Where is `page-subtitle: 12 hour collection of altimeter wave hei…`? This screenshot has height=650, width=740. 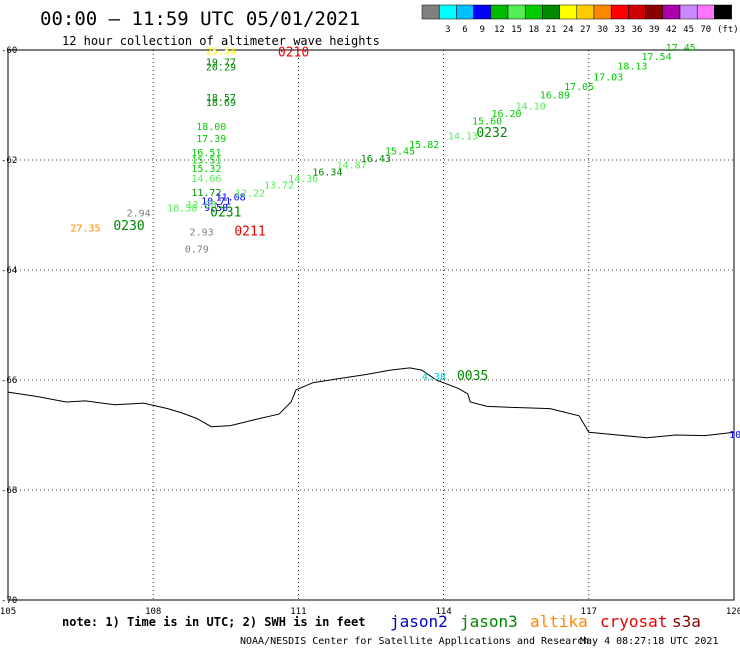
page-subtitle: 12 hour collection of altimeter wave hei… is located at coordinates (221, 41).